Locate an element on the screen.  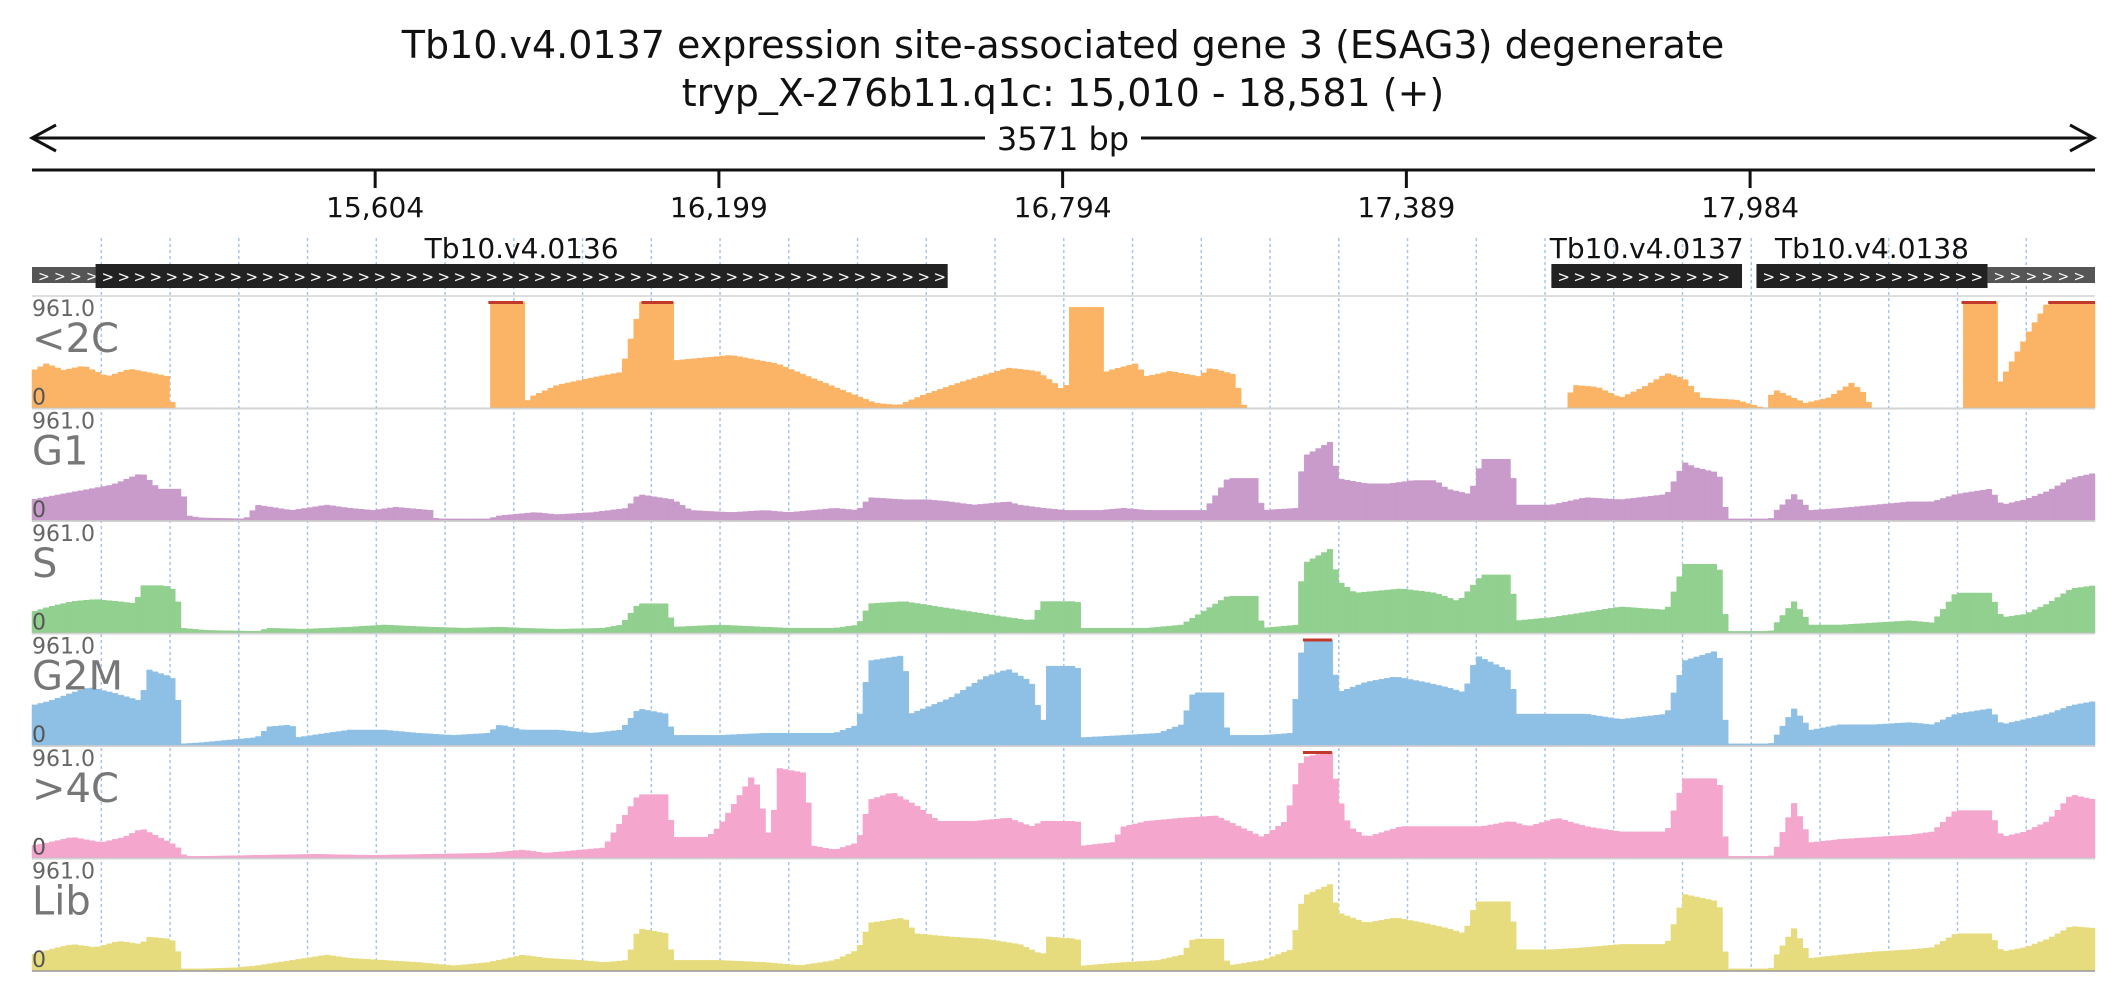
gene-bar is located at coordinates (1647, 276).